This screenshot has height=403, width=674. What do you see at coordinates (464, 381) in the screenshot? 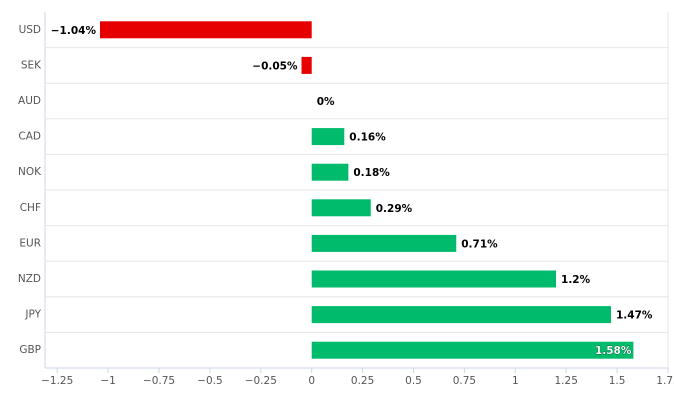
I see `x-tick-label: 0.75` at bounding box center [464, 381].